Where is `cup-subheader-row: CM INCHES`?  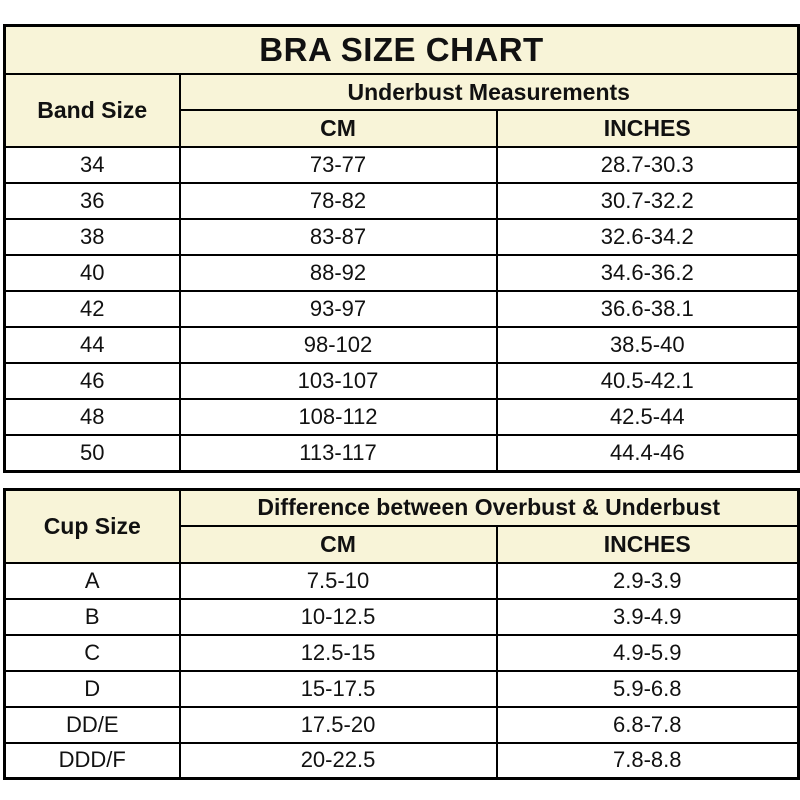
cup-subheader-row: CM INCHES is located at coordinates (402, 544).